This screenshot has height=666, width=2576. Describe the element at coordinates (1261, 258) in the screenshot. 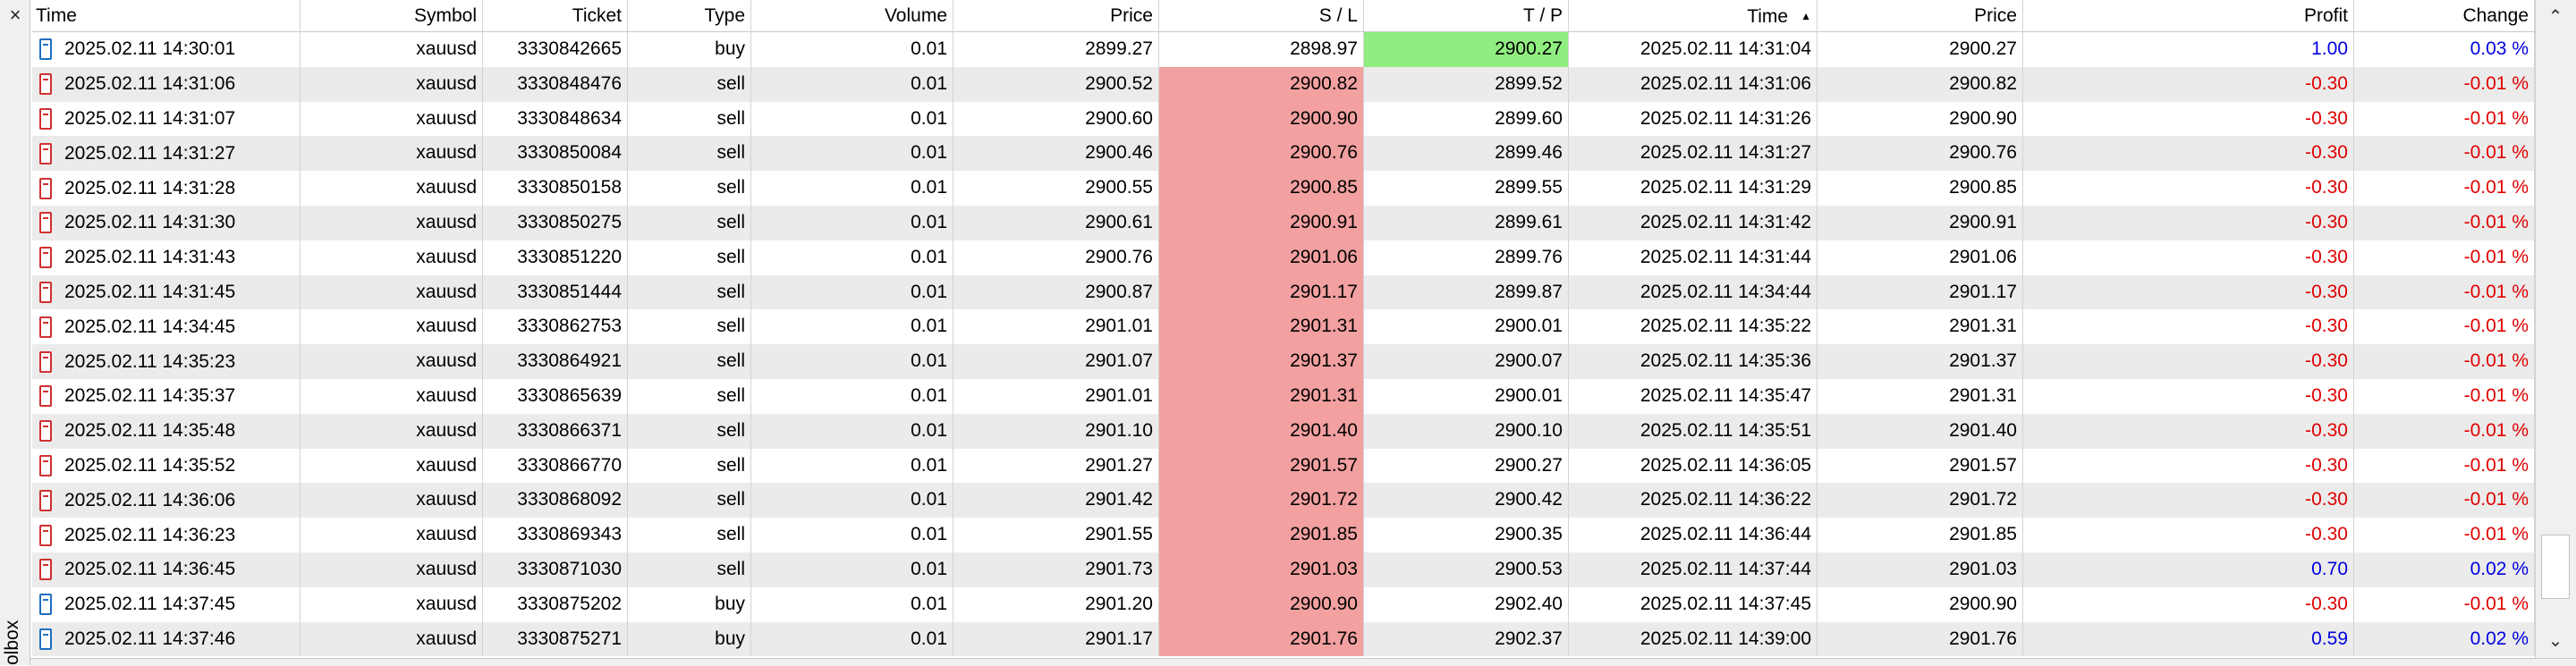

I see `cell-sl: 2901.06` at that location.